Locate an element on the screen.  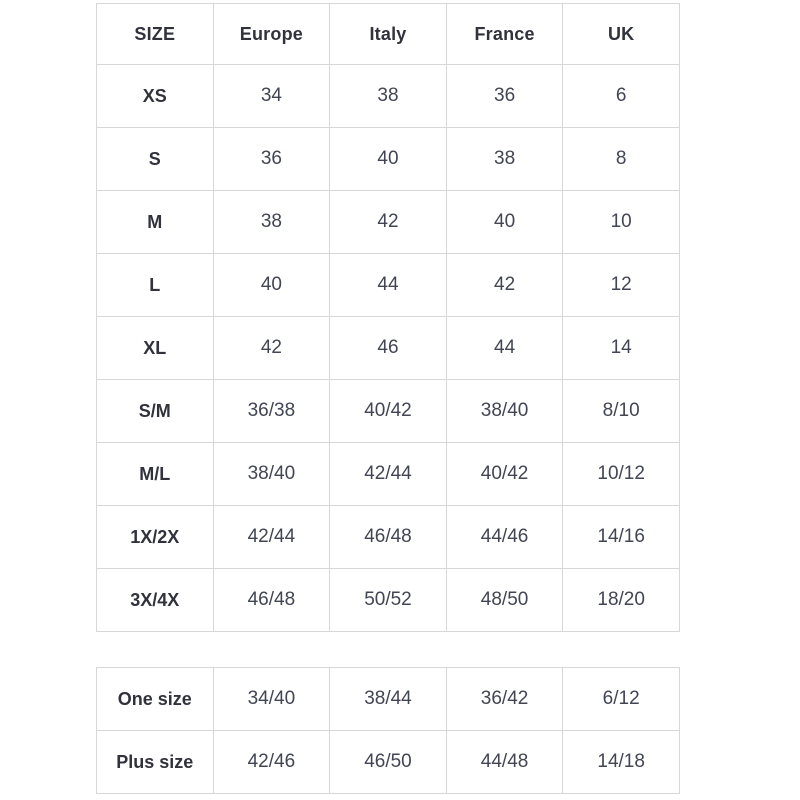
table-row: Plus size 42/46 46/50 44/48 14/18 is located at coordinates (388, 762).